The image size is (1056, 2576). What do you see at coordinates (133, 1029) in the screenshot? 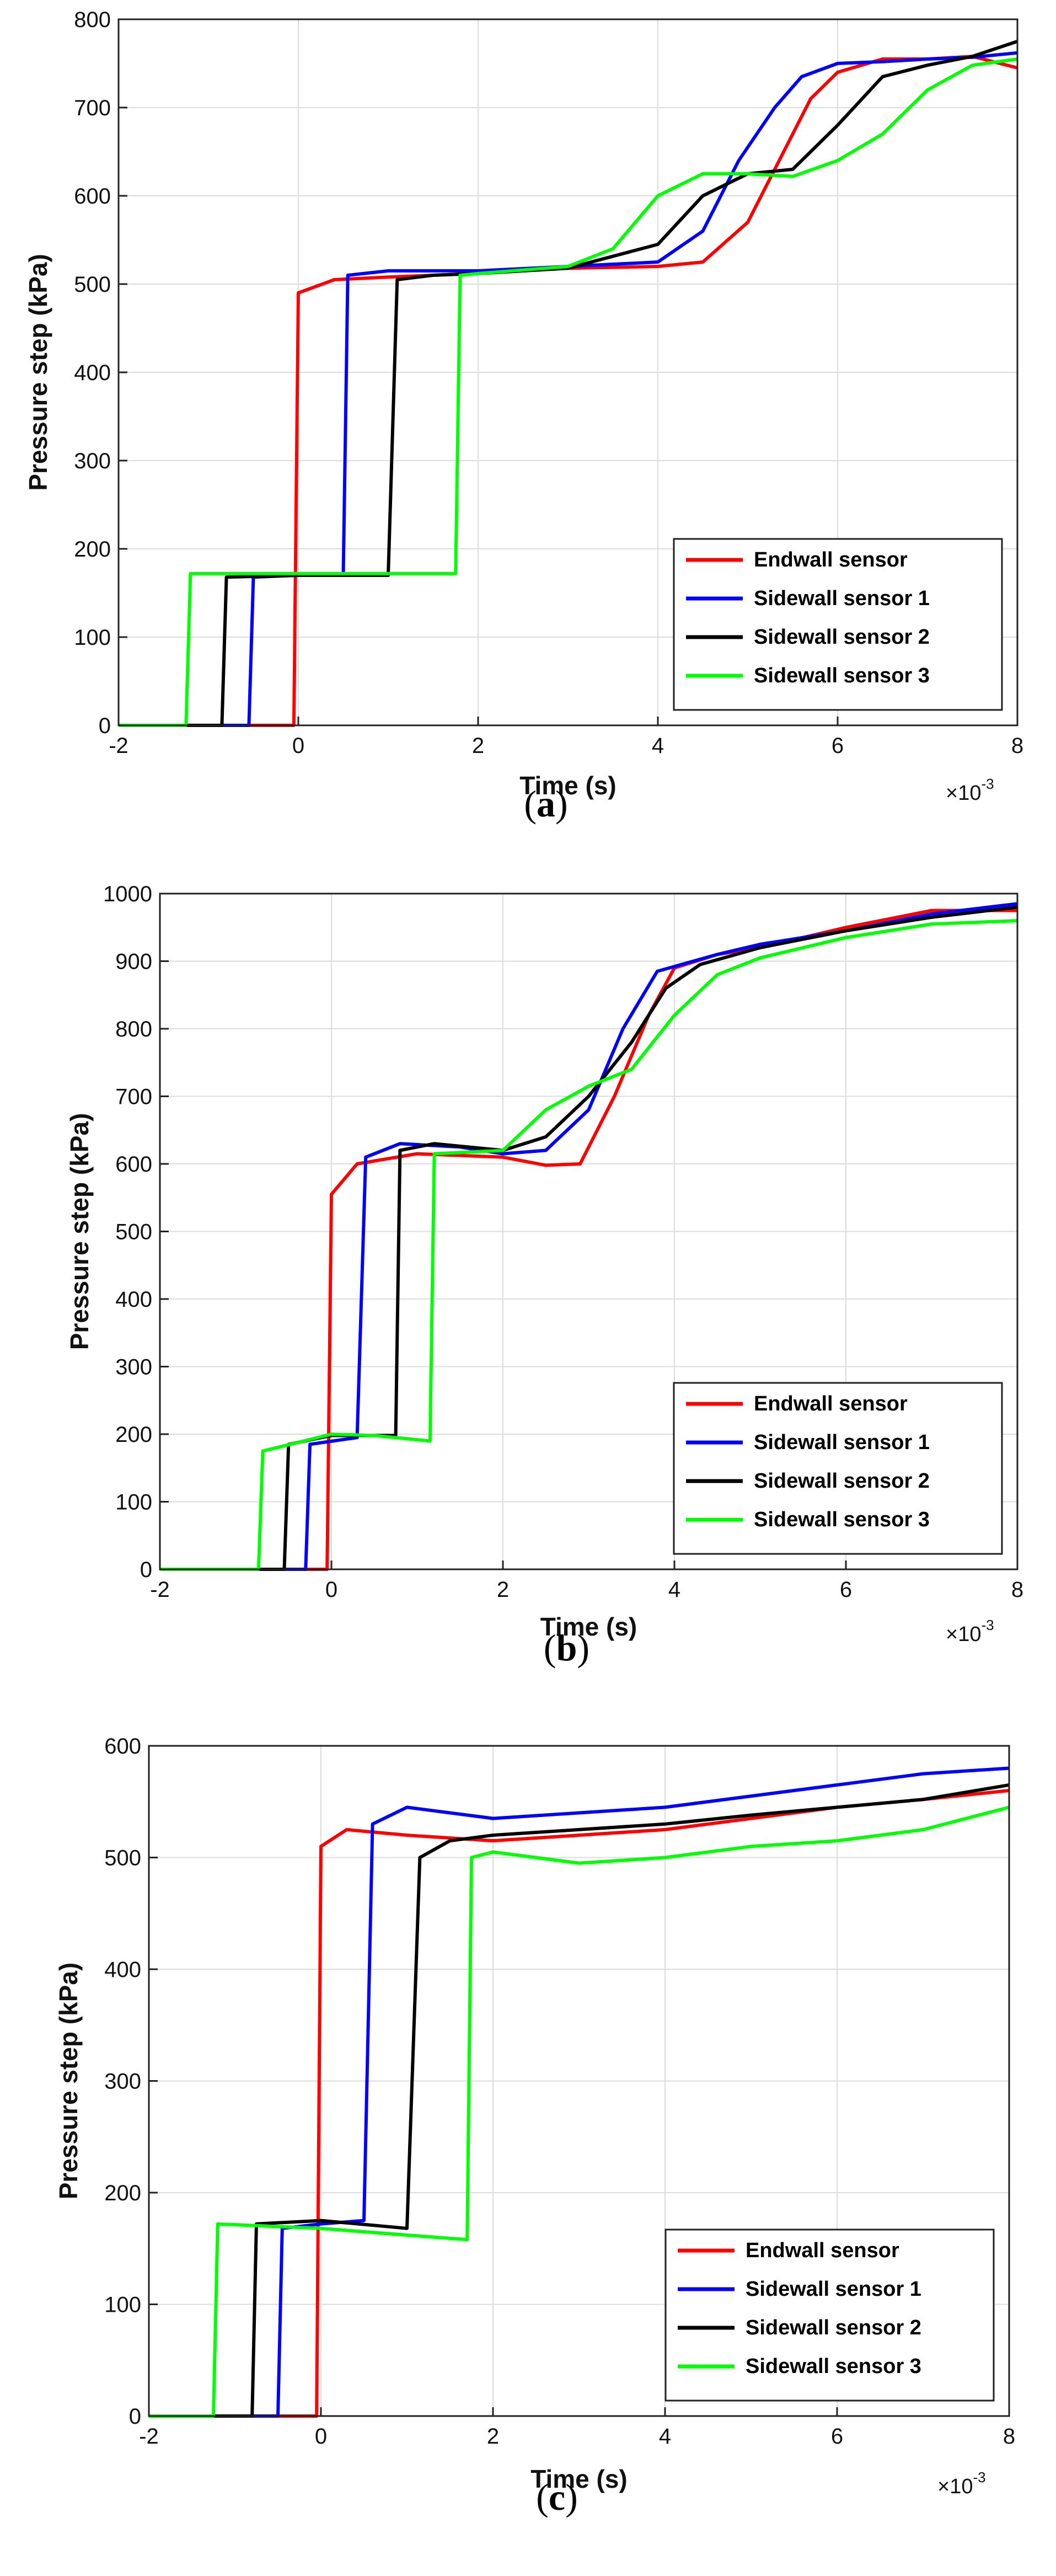
I see `y-tick-label: 800` at bounding box center [133, 1029].